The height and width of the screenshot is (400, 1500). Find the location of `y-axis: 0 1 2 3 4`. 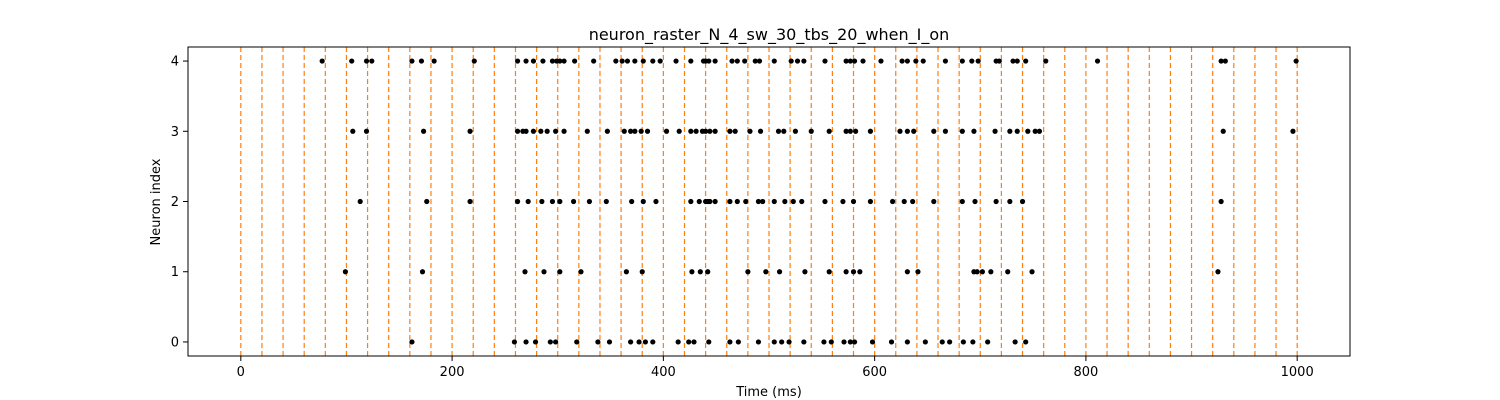

y-axis: 0 1 2 3 4 is located at coordinates (179, 202).